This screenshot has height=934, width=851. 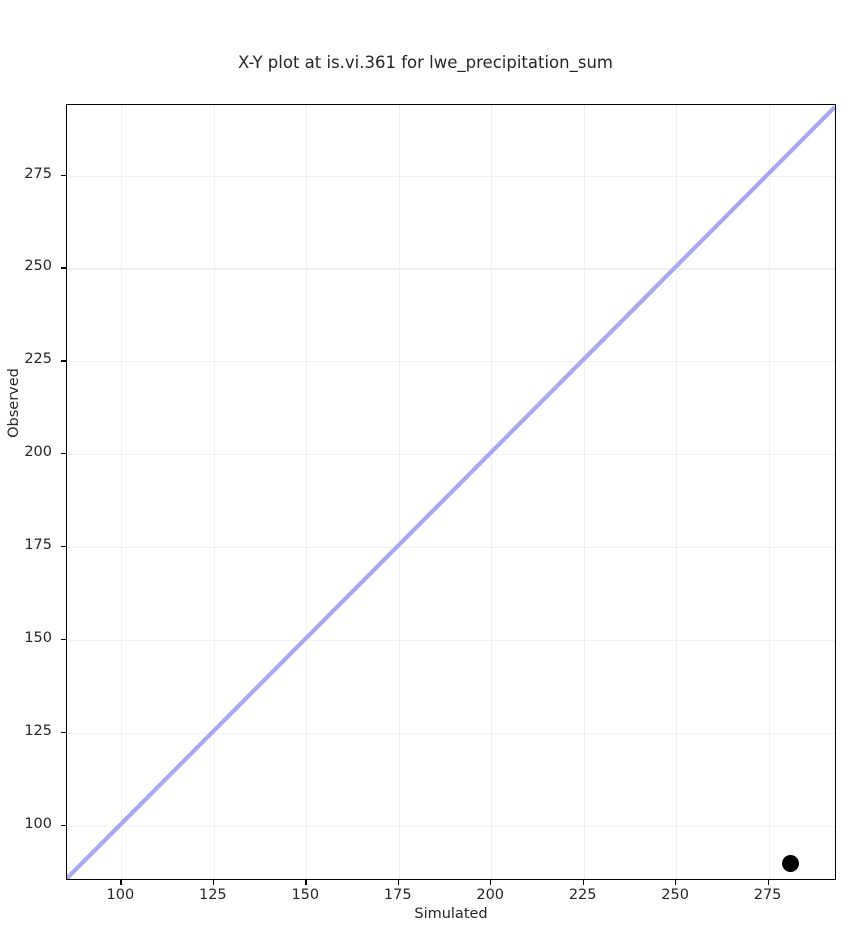 I want to click on x-axis-label: Simulated, so click(x=451, y=914).